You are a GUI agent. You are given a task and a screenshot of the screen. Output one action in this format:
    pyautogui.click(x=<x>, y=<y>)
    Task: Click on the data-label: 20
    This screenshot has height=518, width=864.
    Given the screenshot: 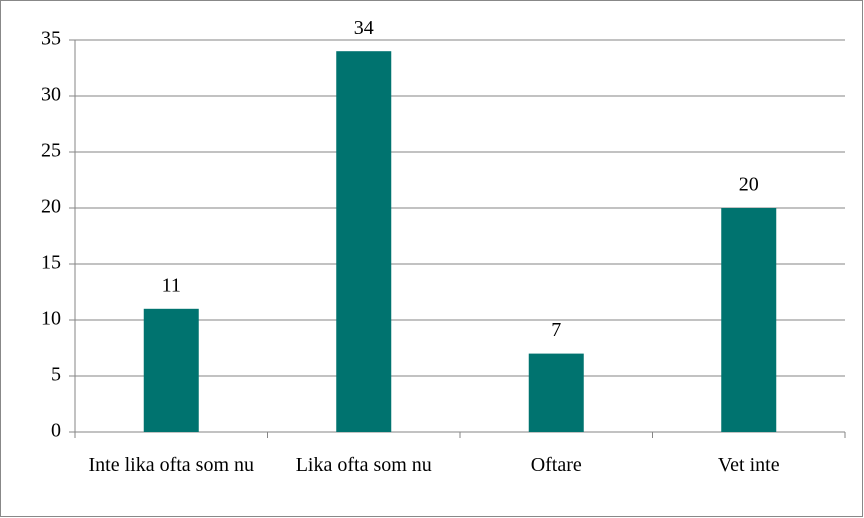 What is the action you would take?
    pyautogui.click(x=749, y=185)
    